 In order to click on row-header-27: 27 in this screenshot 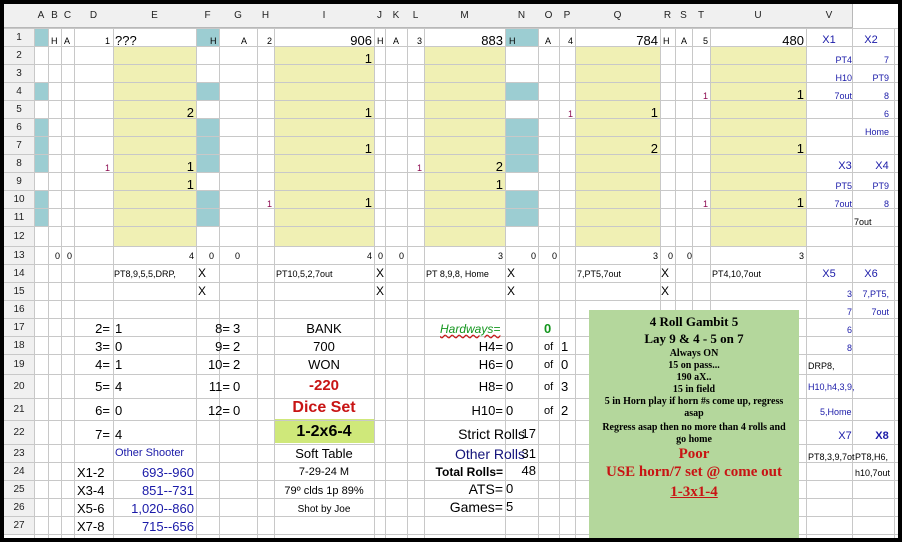, I will do `click(19, 525)`.